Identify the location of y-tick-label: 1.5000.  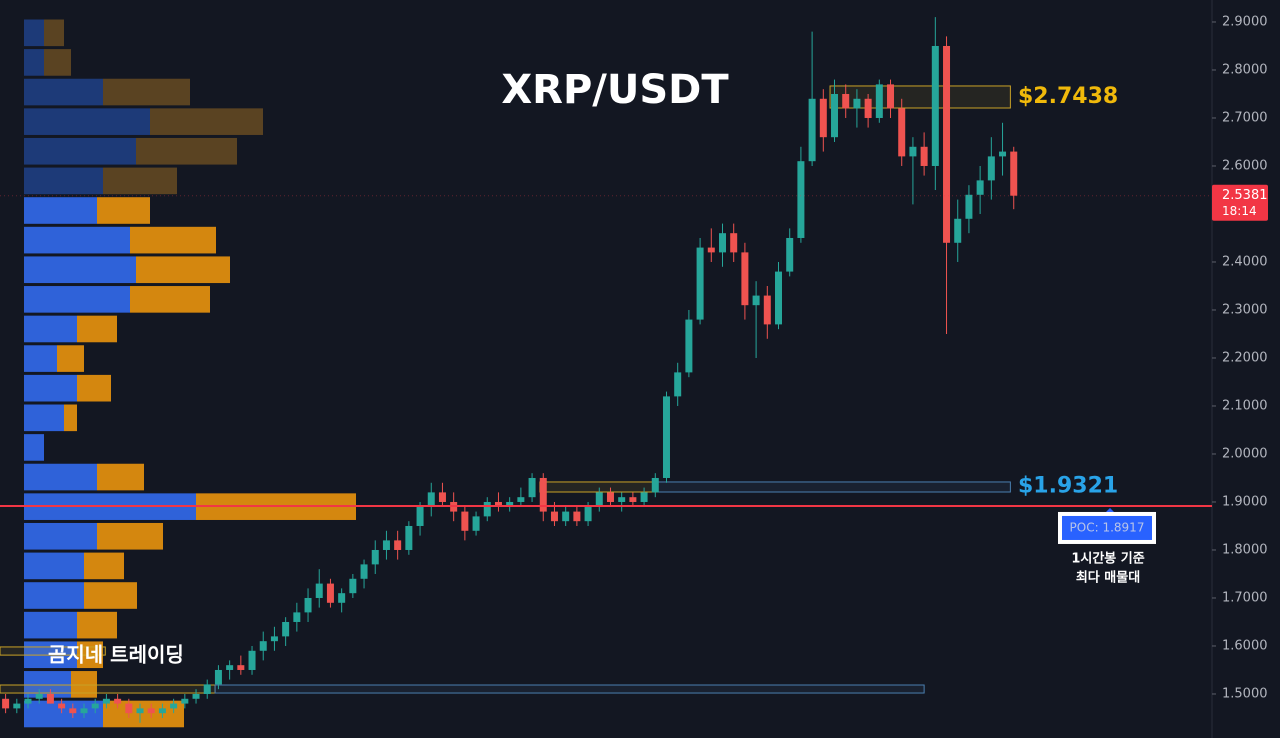
(1245, 693).